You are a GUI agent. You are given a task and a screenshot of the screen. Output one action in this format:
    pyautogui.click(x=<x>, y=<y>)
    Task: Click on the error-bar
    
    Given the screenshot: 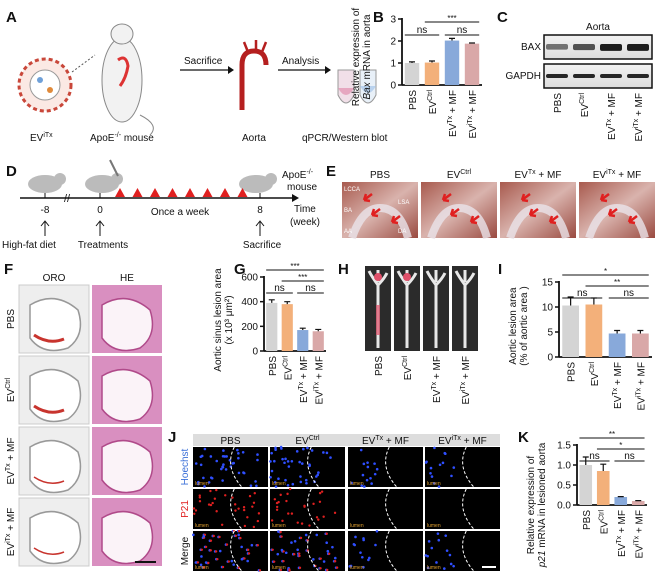 What is the action you would take?
    pyautogui.click(x=640, y=331)
    